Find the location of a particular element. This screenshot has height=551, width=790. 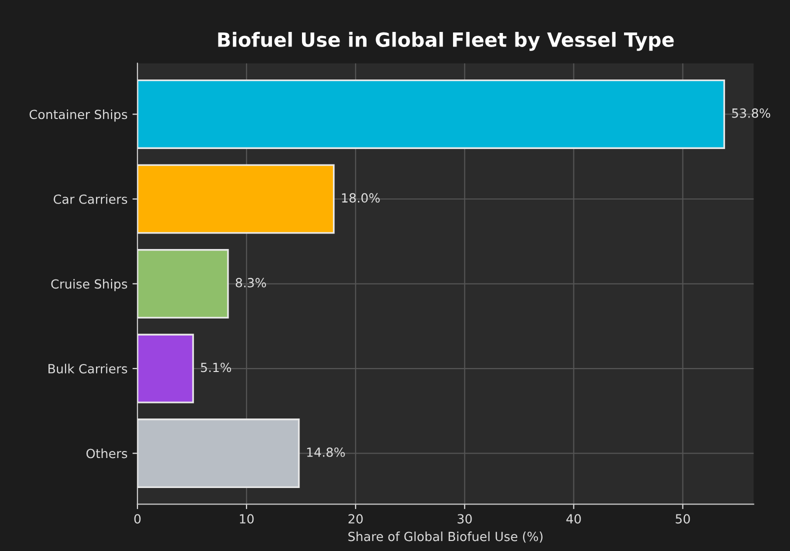

x-tick-label: 10 is located at coordinates (247, 519).